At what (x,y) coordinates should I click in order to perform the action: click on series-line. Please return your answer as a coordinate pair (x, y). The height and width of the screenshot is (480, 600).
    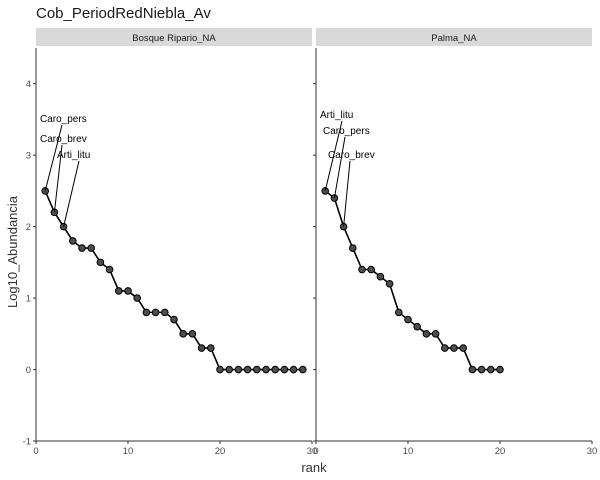
    Looking at the image, I should click on (412, 280).